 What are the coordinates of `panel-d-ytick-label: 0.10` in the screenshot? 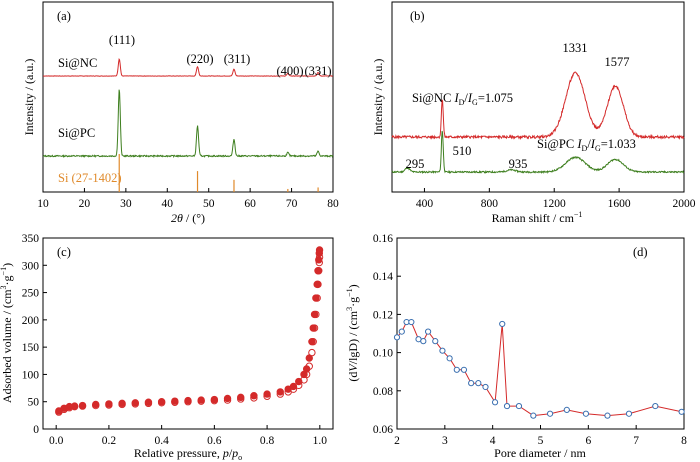 It's located at (383, 354).